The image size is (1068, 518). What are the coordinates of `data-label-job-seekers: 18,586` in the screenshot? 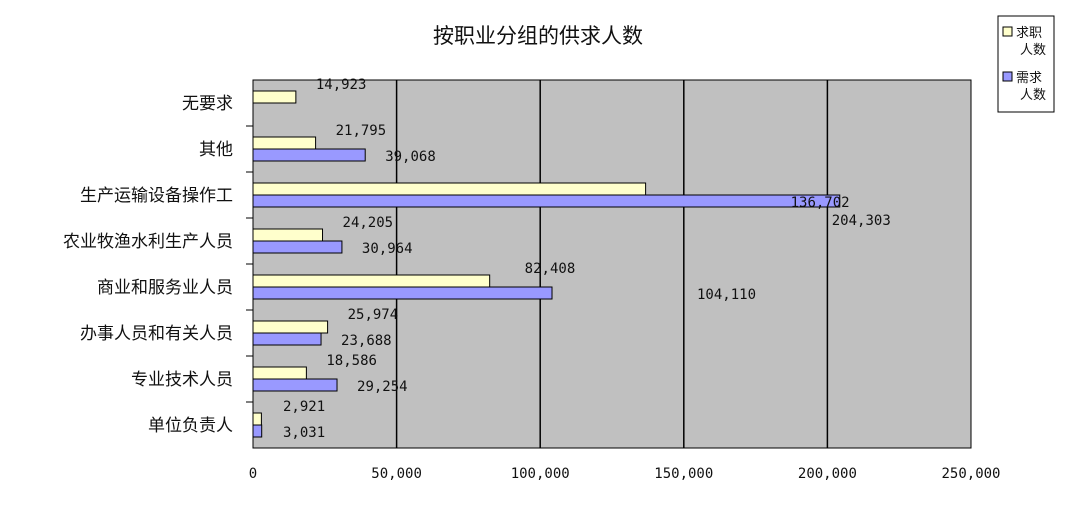 It's located at (351, 361).